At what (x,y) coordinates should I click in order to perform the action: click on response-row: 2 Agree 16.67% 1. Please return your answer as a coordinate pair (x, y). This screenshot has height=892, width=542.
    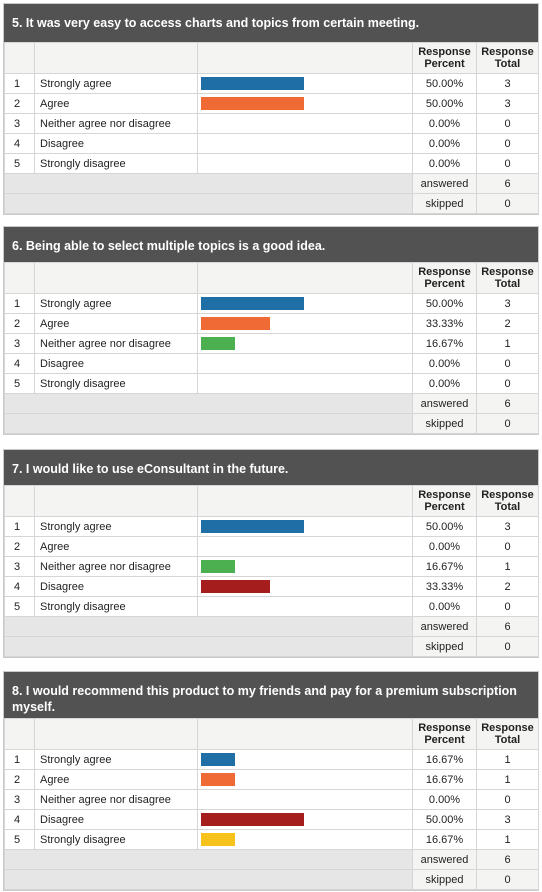
    Looking at the image, I should click on (271, 779).